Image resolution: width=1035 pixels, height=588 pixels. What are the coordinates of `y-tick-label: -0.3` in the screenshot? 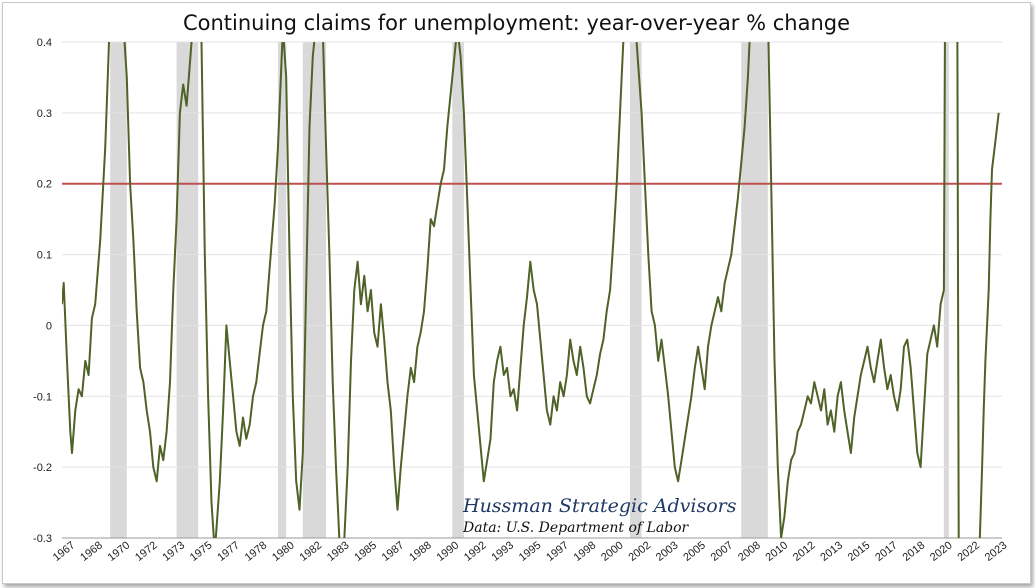 It's located at (42, 539).